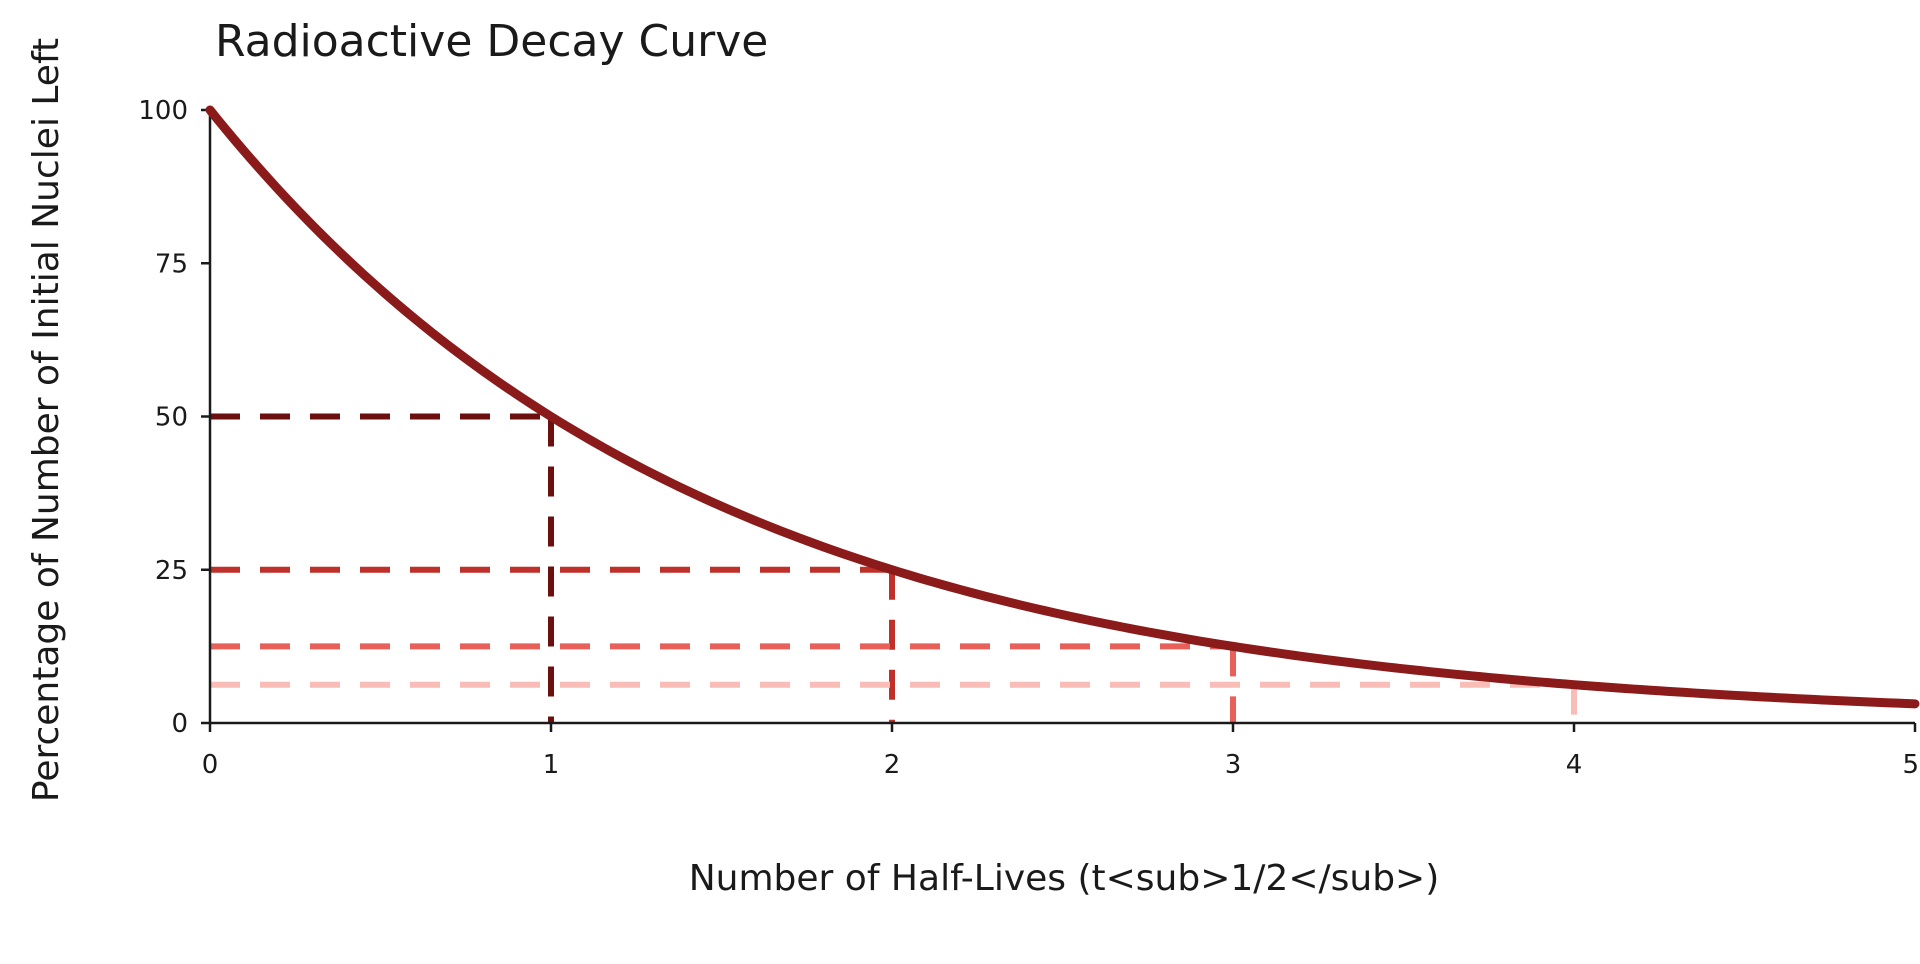 Image resolution: width=1920 pixels, height=964 pixels. What do you see at coordinates (1233, 765) in the screenshot?
I see `x-tick-label-3: 3` at bounding box center [1233, 765].